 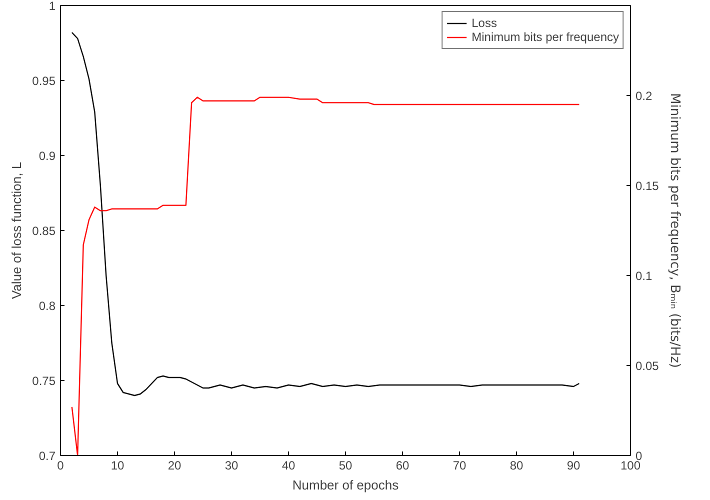 What do you see at coordinates (545, 37) in the screenshot?
I see `legend-label: Minimum bits per frequency` at bounding box center [545, 37].